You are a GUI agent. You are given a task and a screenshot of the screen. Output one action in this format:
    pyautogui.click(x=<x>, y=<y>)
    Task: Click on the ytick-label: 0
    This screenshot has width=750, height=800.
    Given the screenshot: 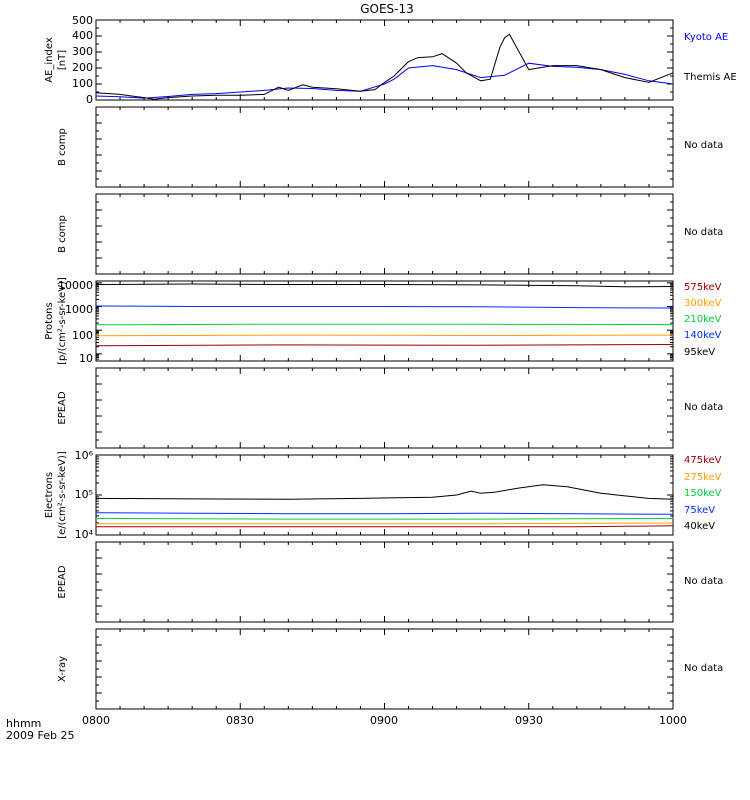 What is the action you would take?
    pyautogui.click(x=89, y=99)
    